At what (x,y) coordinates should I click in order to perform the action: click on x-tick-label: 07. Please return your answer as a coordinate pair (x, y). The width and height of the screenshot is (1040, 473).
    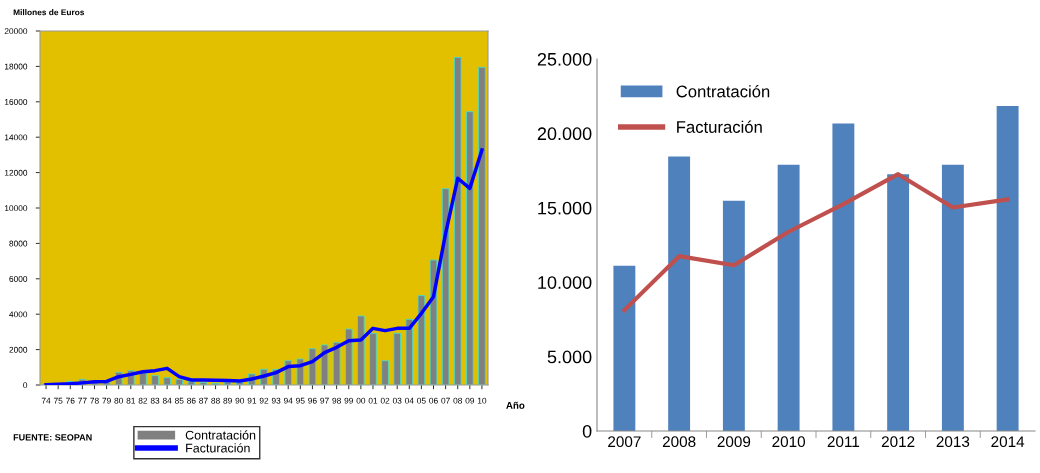
    Looking at the image, I should click on (445, 400).